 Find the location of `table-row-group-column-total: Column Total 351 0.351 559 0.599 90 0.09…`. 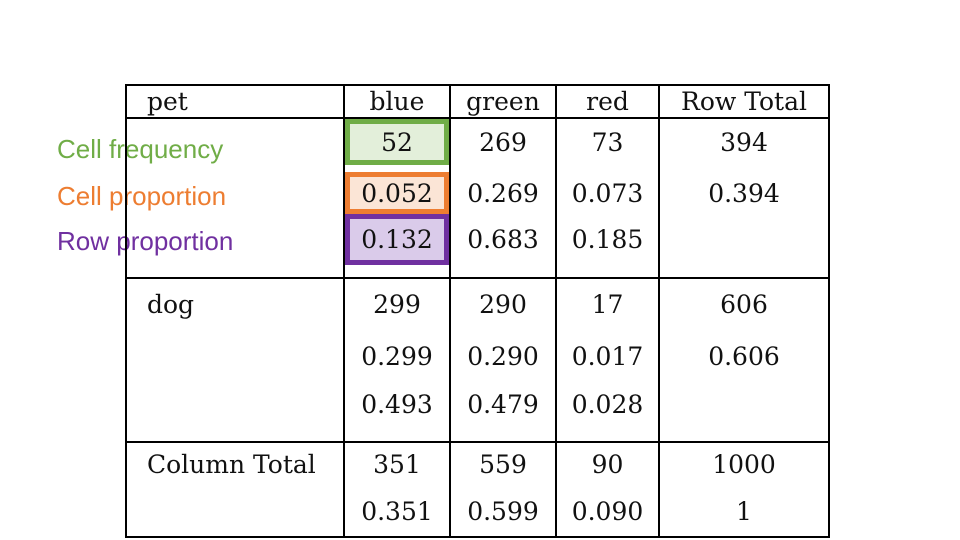

table-row-group-column-total: Column Total 351 0.351 559 0.599 90 0.09… is located at coordinates (477, 489).